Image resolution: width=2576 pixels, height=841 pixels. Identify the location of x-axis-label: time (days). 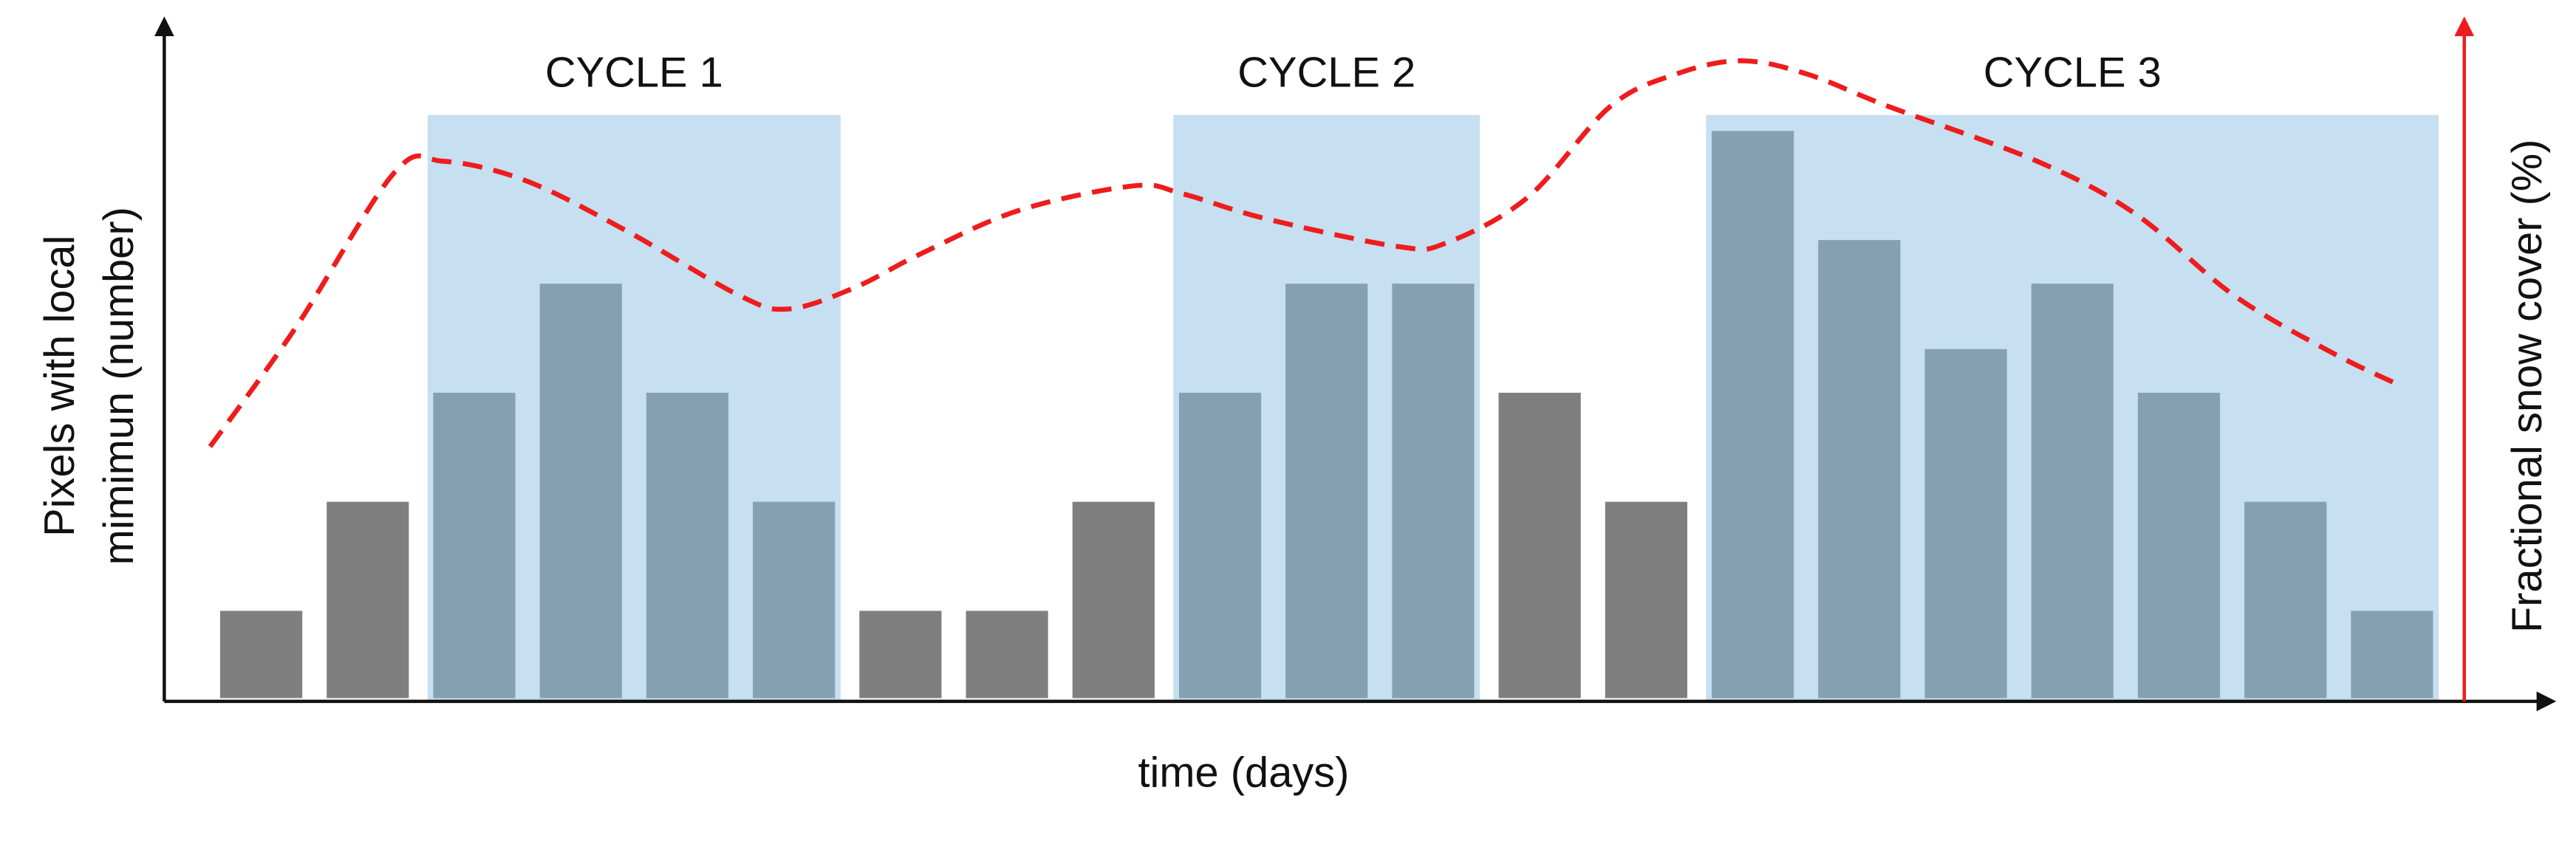
(1244, 772).